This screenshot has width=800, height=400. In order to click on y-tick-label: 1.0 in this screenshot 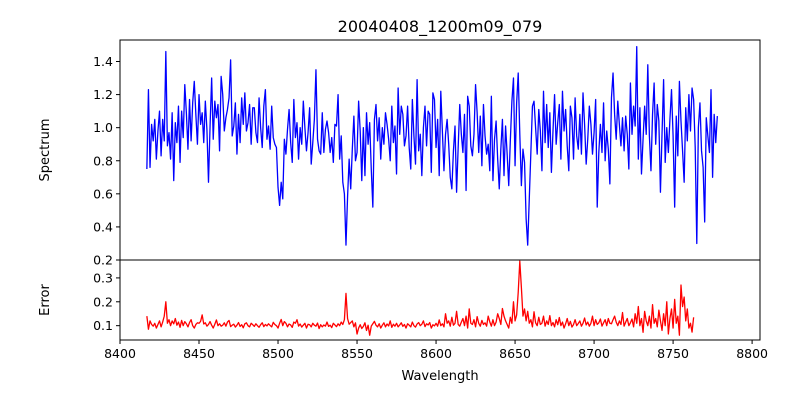, I will do `click(103, 127)`.